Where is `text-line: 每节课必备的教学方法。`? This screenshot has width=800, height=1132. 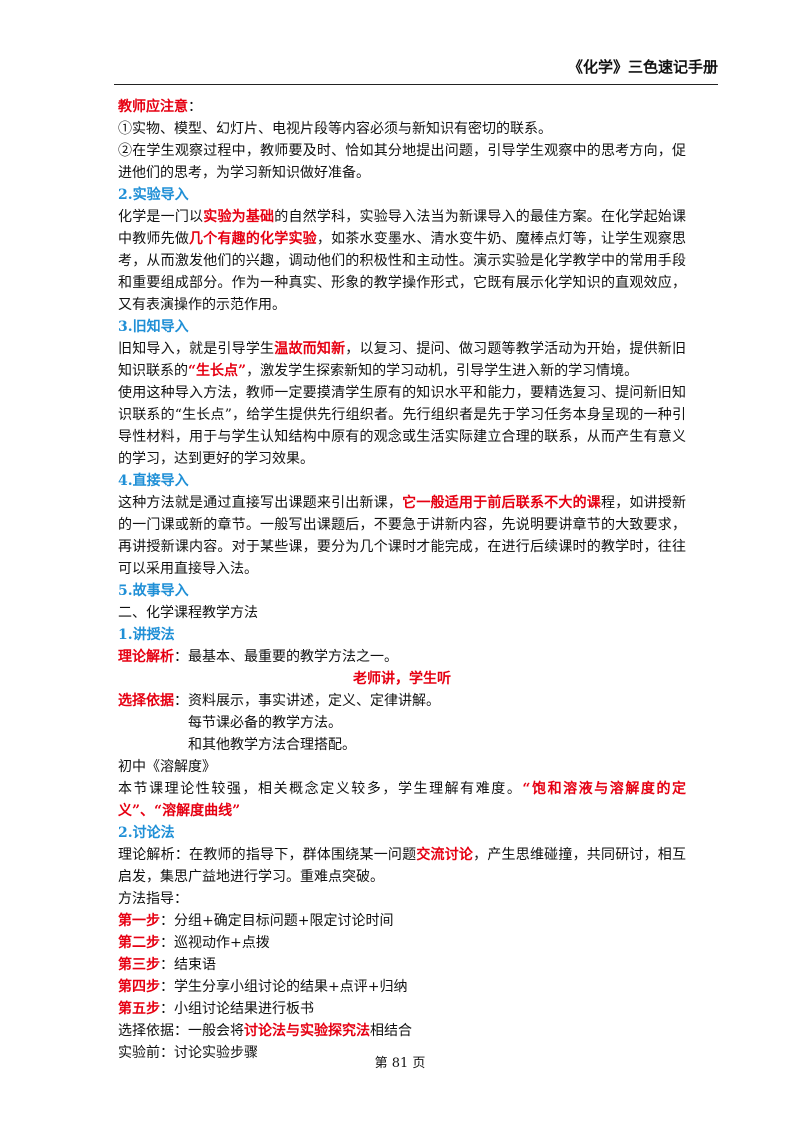 text-line: 每节课必备的教学方法。 is located at coordinates (402, 723).